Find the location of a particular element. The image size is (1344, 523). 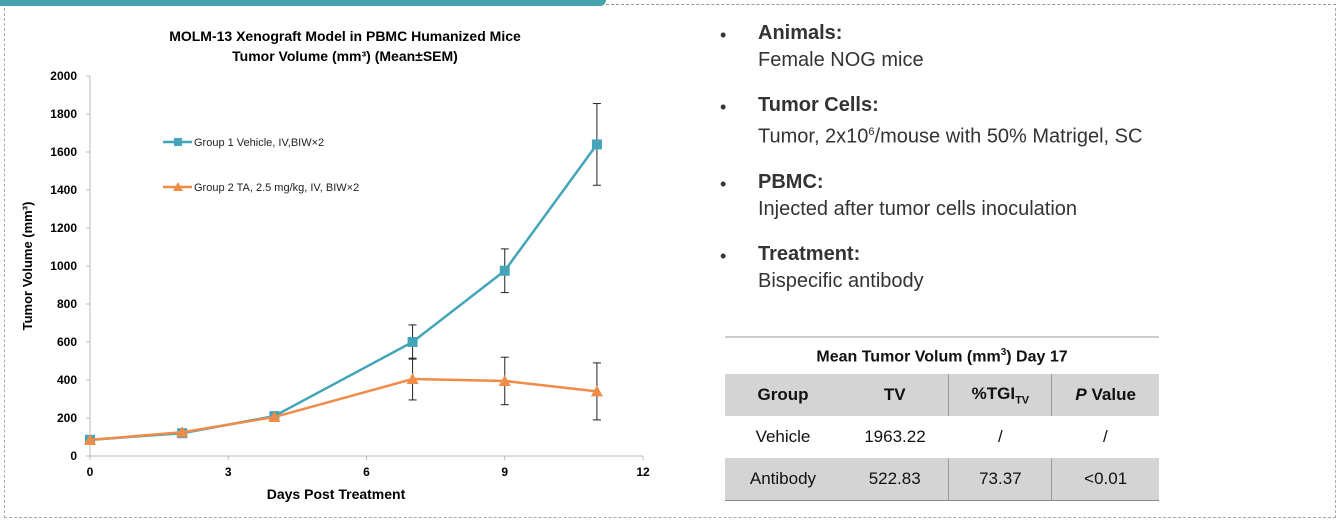

chart-subtitle: Tumor Volume (mm³) (Mean±SEM) is located at coordinates (345, 56).